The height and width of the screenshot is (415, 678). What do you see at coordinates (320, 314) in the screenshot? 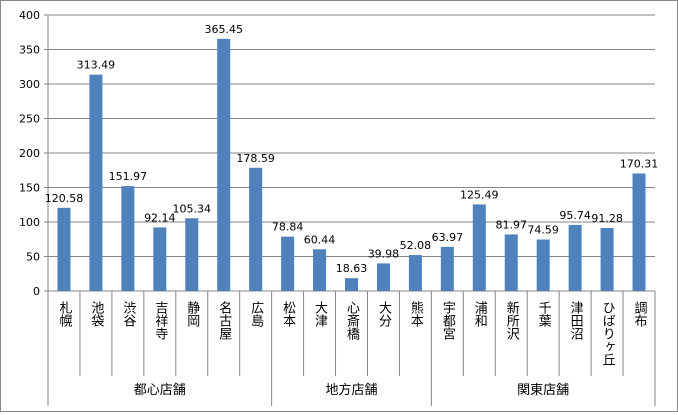
I see `category-label: 大津` at bounding box center [320, 314].